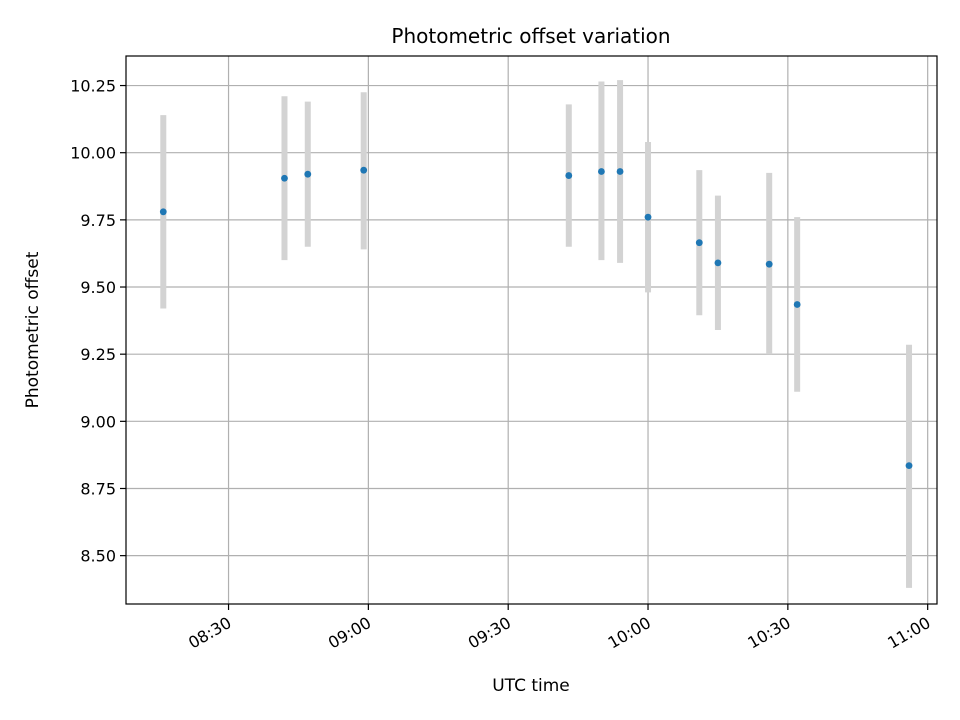 Image resolution: width=960 pixels, height=720 pixels. What do you see at coordinates (98, 354) in the screenshot?
I see `y-tick-label: 9.25` at bounding box center [98, 354].